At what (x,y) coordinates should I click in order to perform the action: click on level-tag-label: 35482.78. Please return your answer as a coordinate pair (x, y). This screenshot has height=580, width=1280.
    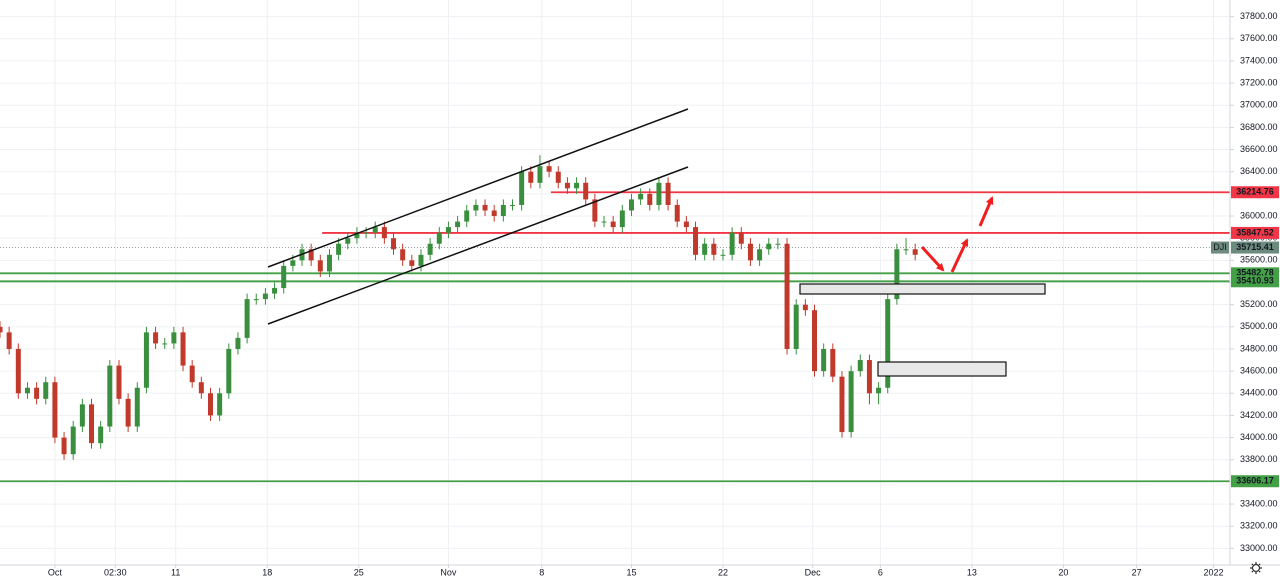
    Looking at the image, I should click on (1255, 273).